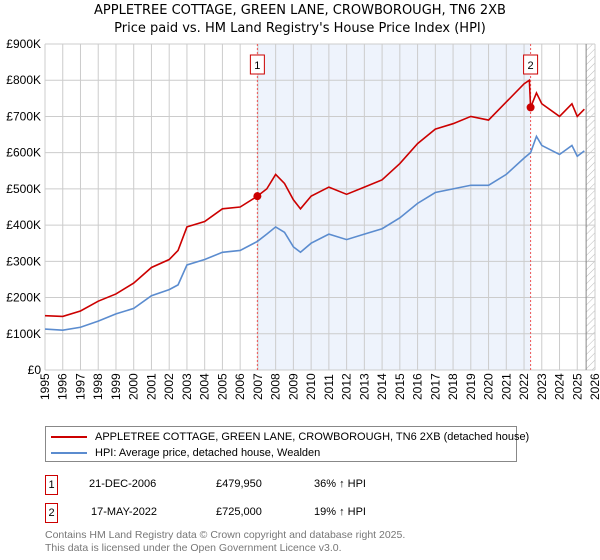 This screenshot has height=560, width=600. What do you see at coordinates (524, 386) in the screenshot?
I see `x-tick-label: 2022` at bounding box center [524, 386].